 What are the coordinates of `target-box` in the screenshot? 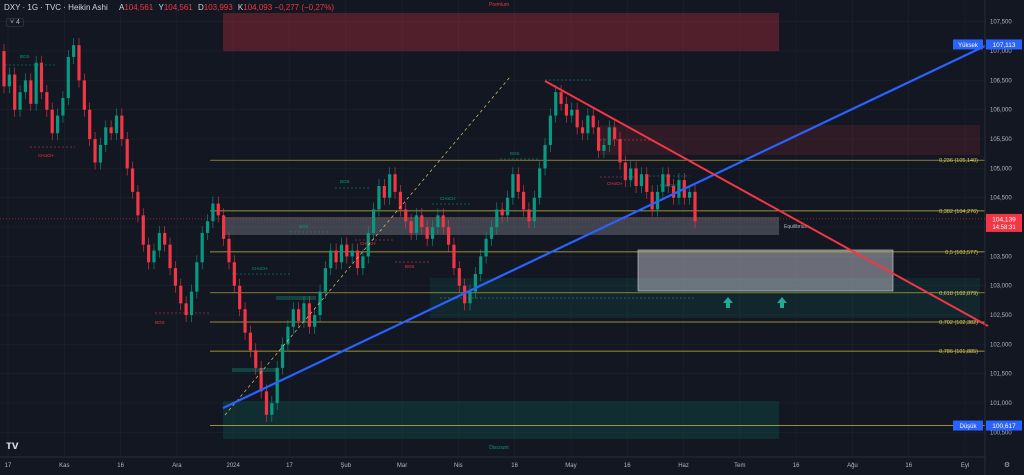 It's located at (765, 270).